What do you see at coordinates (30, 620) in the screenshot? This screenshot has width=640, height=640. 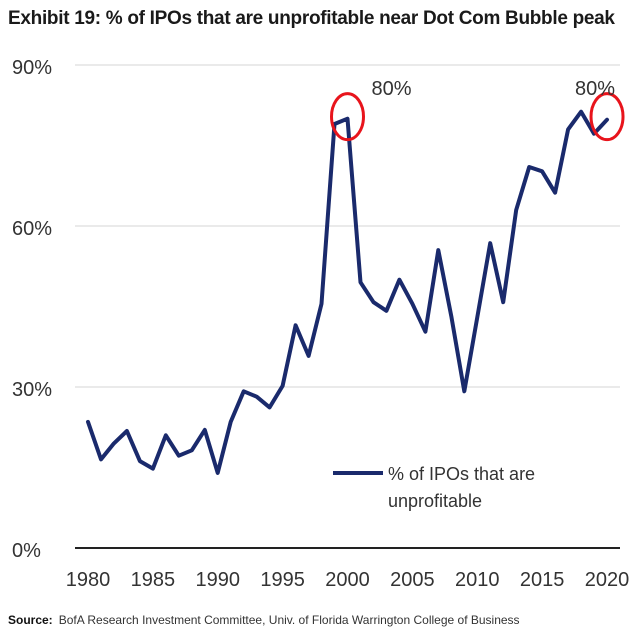 I see `source-label: Source:` at bounding box center [30, 620].